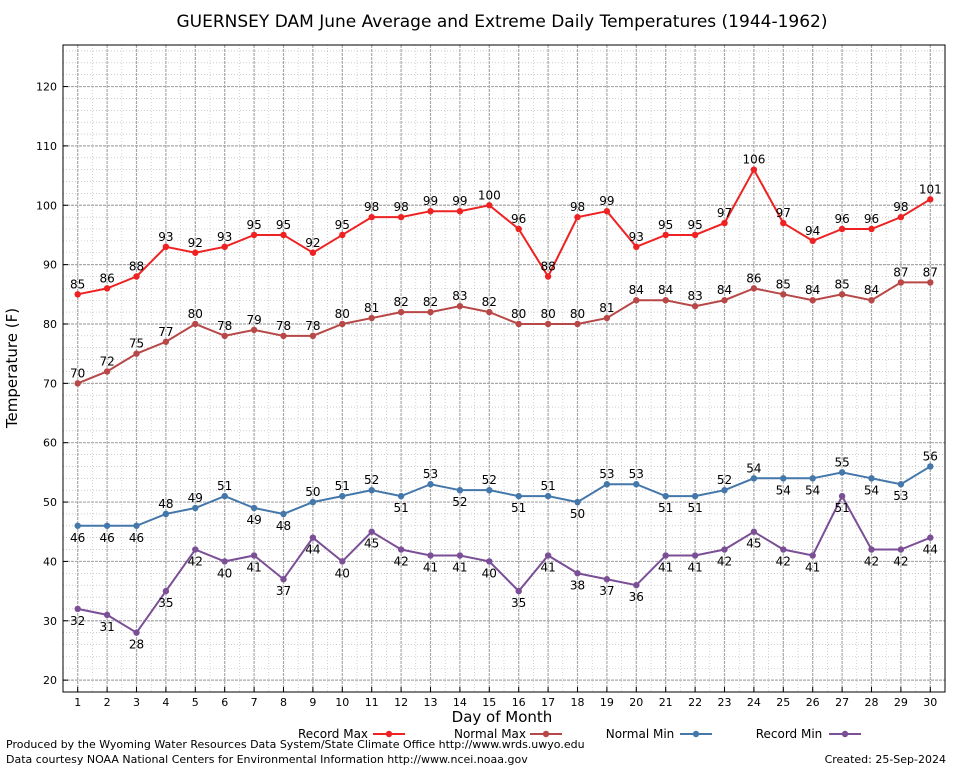 The height and width of the screenshot is (768, 954). I want to click on y-tick-label: 40, so click(50, 561).